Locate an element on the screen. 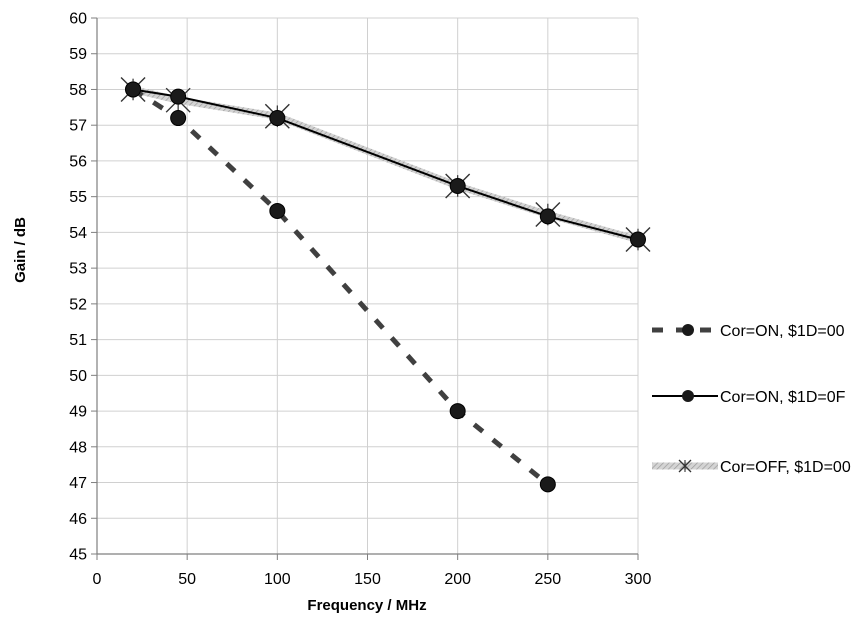  y-tick-label: 52 is located at coordinates (78, 304).